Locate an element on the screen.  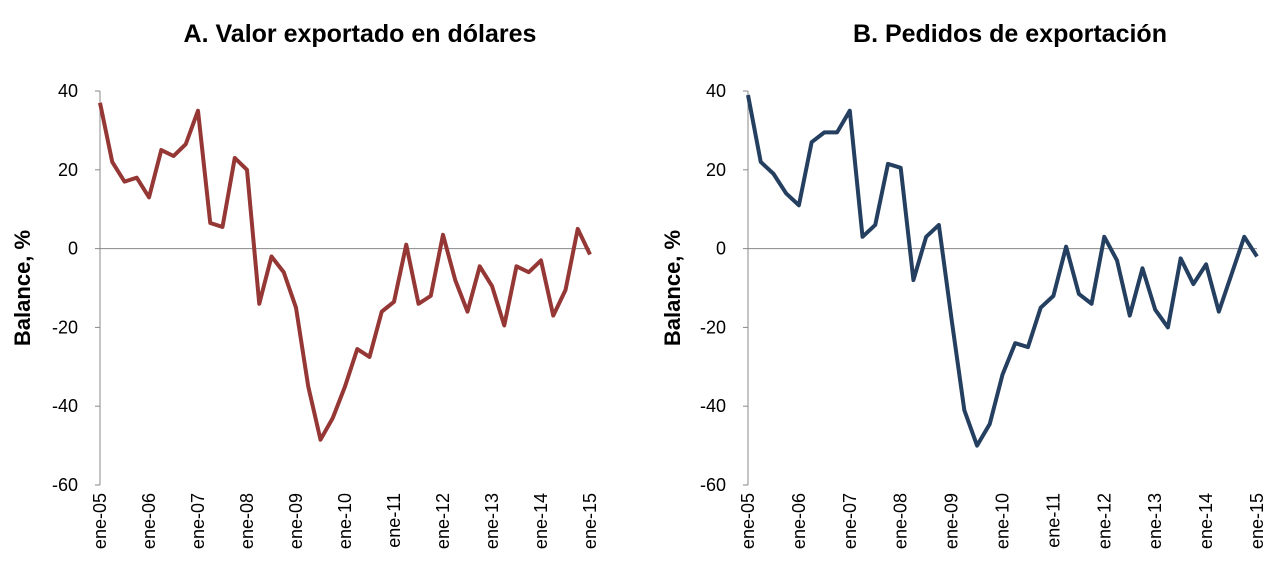
chart-title: A. Valor exportado en dólares is located at coordinates (360, 34).